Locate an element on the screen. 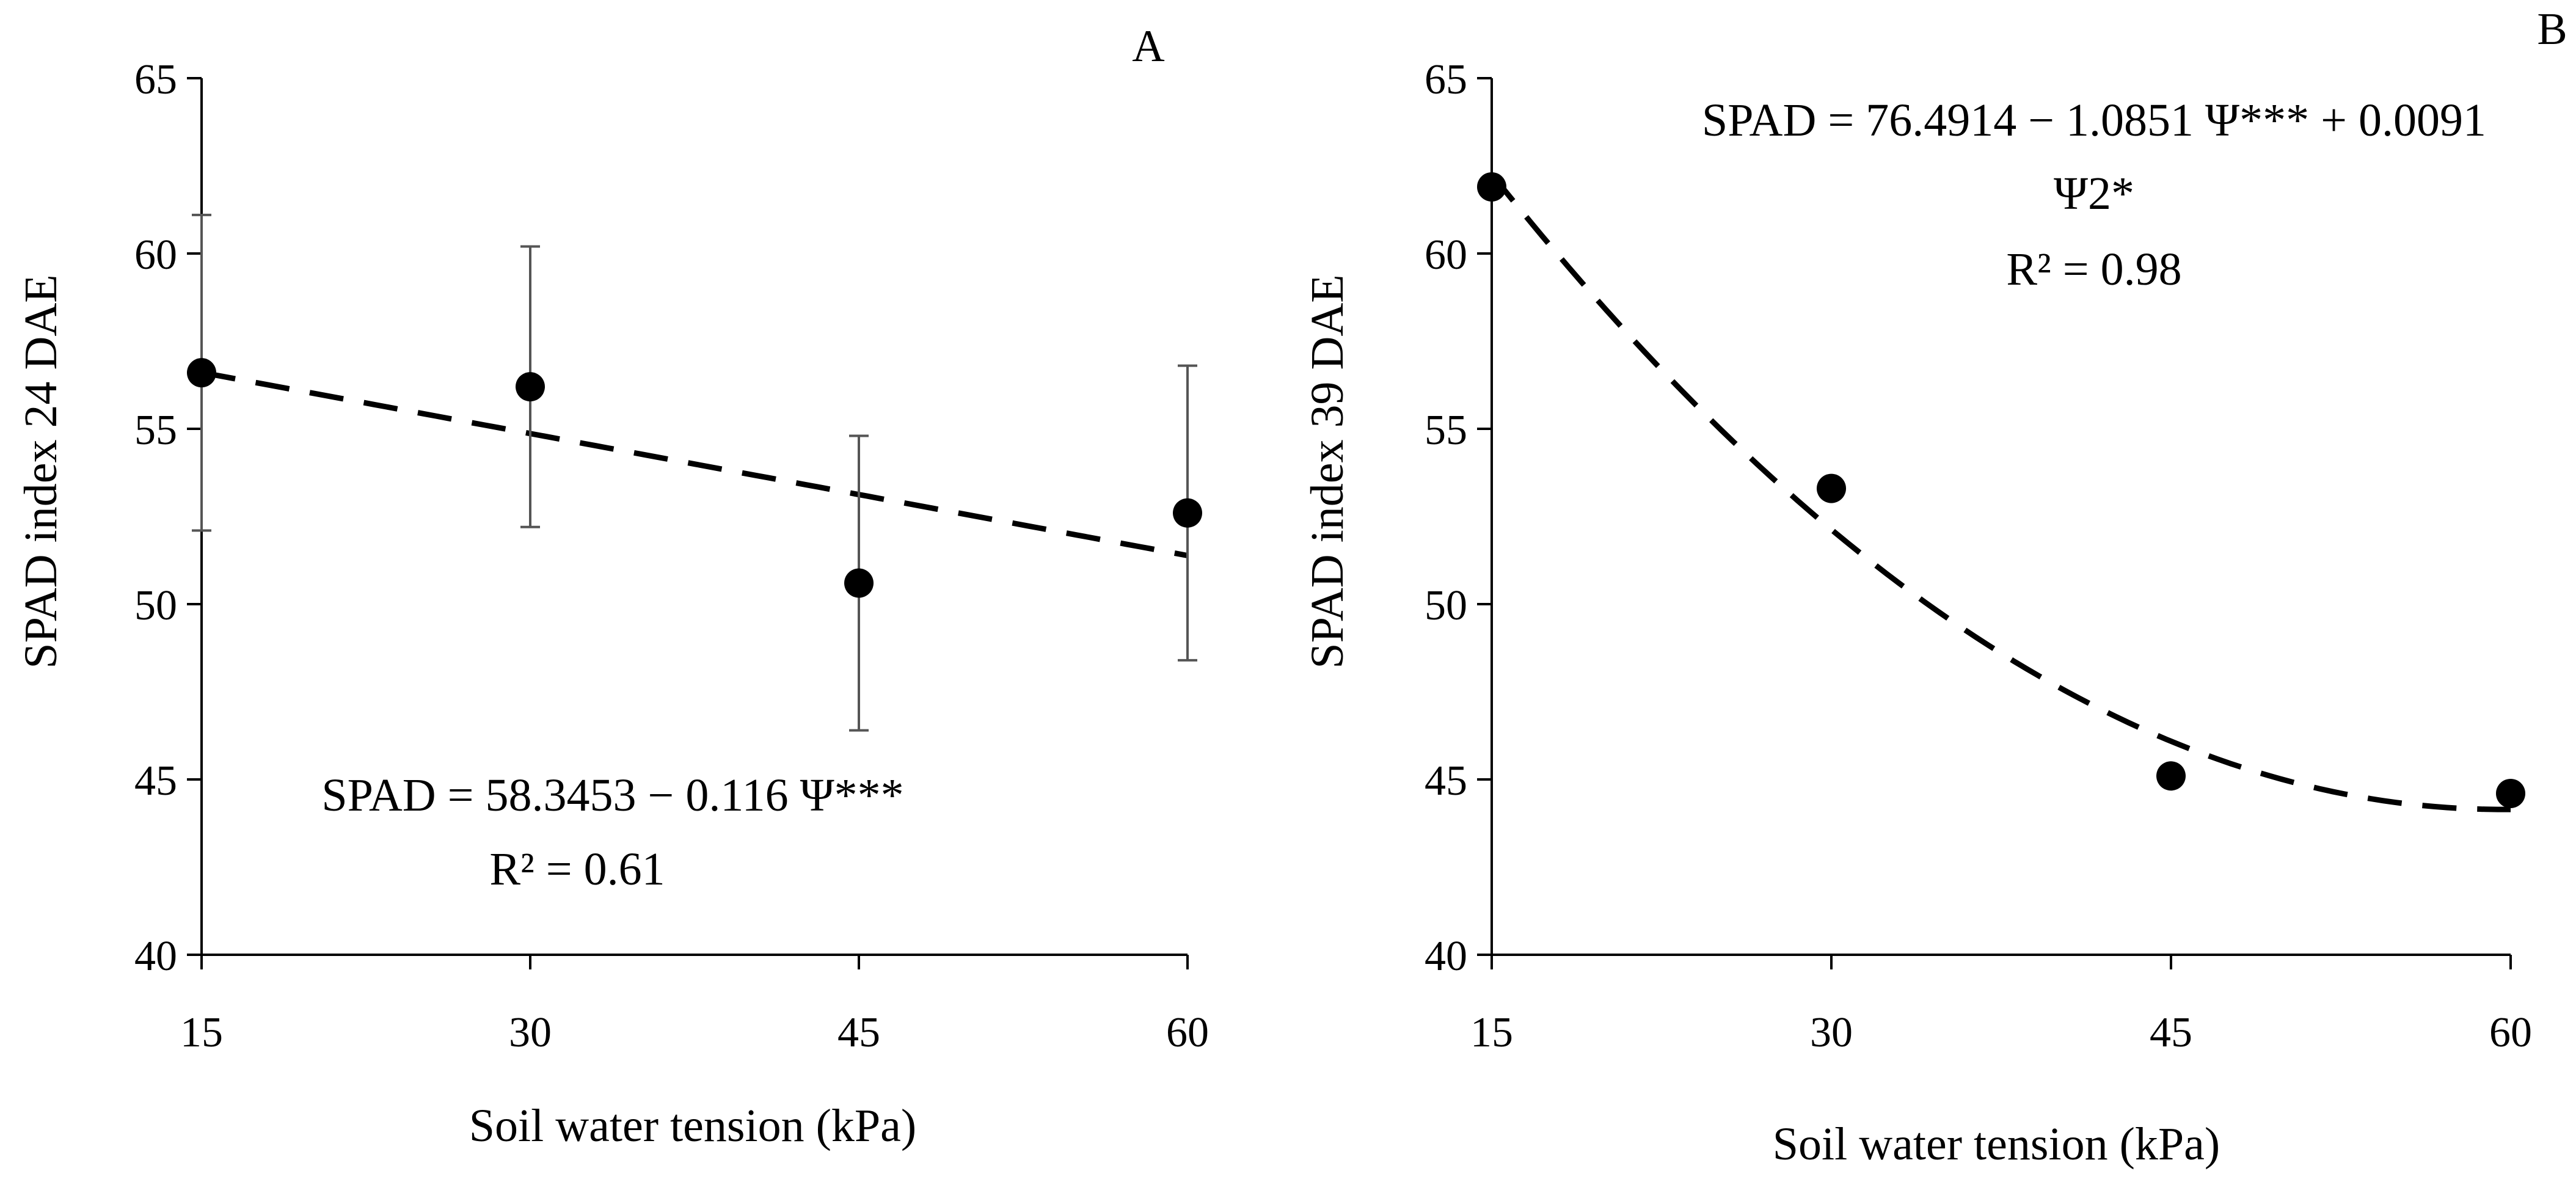  panel-b-y-tick-label: 40 is located at coordinates (1446, 956).